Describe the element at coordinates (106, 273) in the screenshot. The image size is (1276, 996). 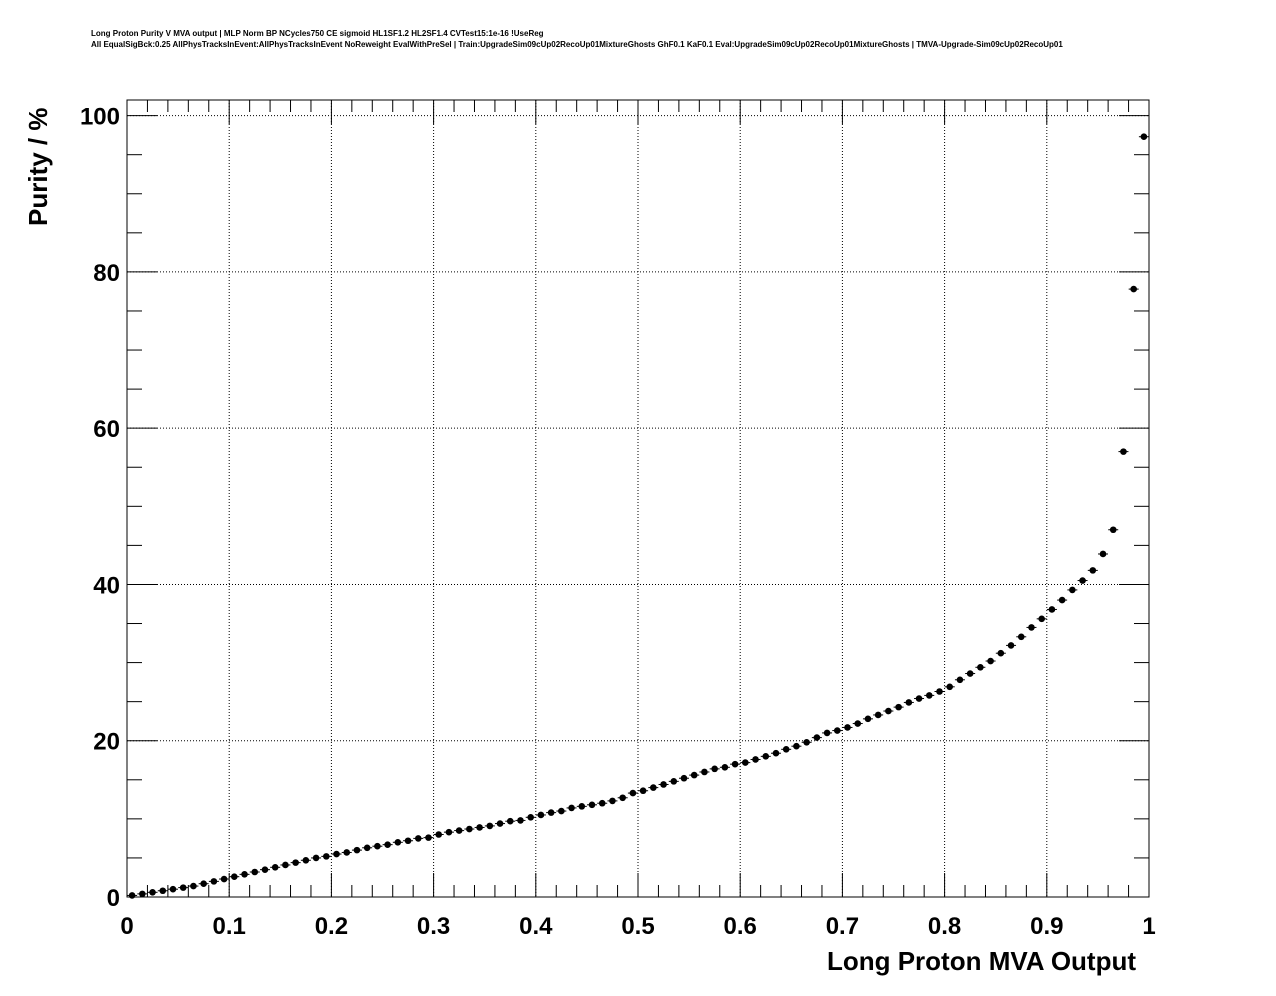
I see `y-tick-label: 80` at that location.